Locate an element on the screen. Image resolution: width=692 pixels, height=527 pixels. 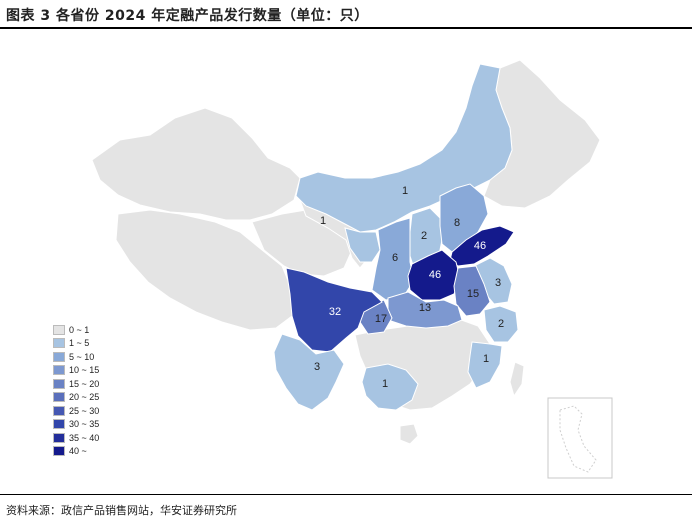
value-label-guangxi: 1 is located at coordinates (385, 384).